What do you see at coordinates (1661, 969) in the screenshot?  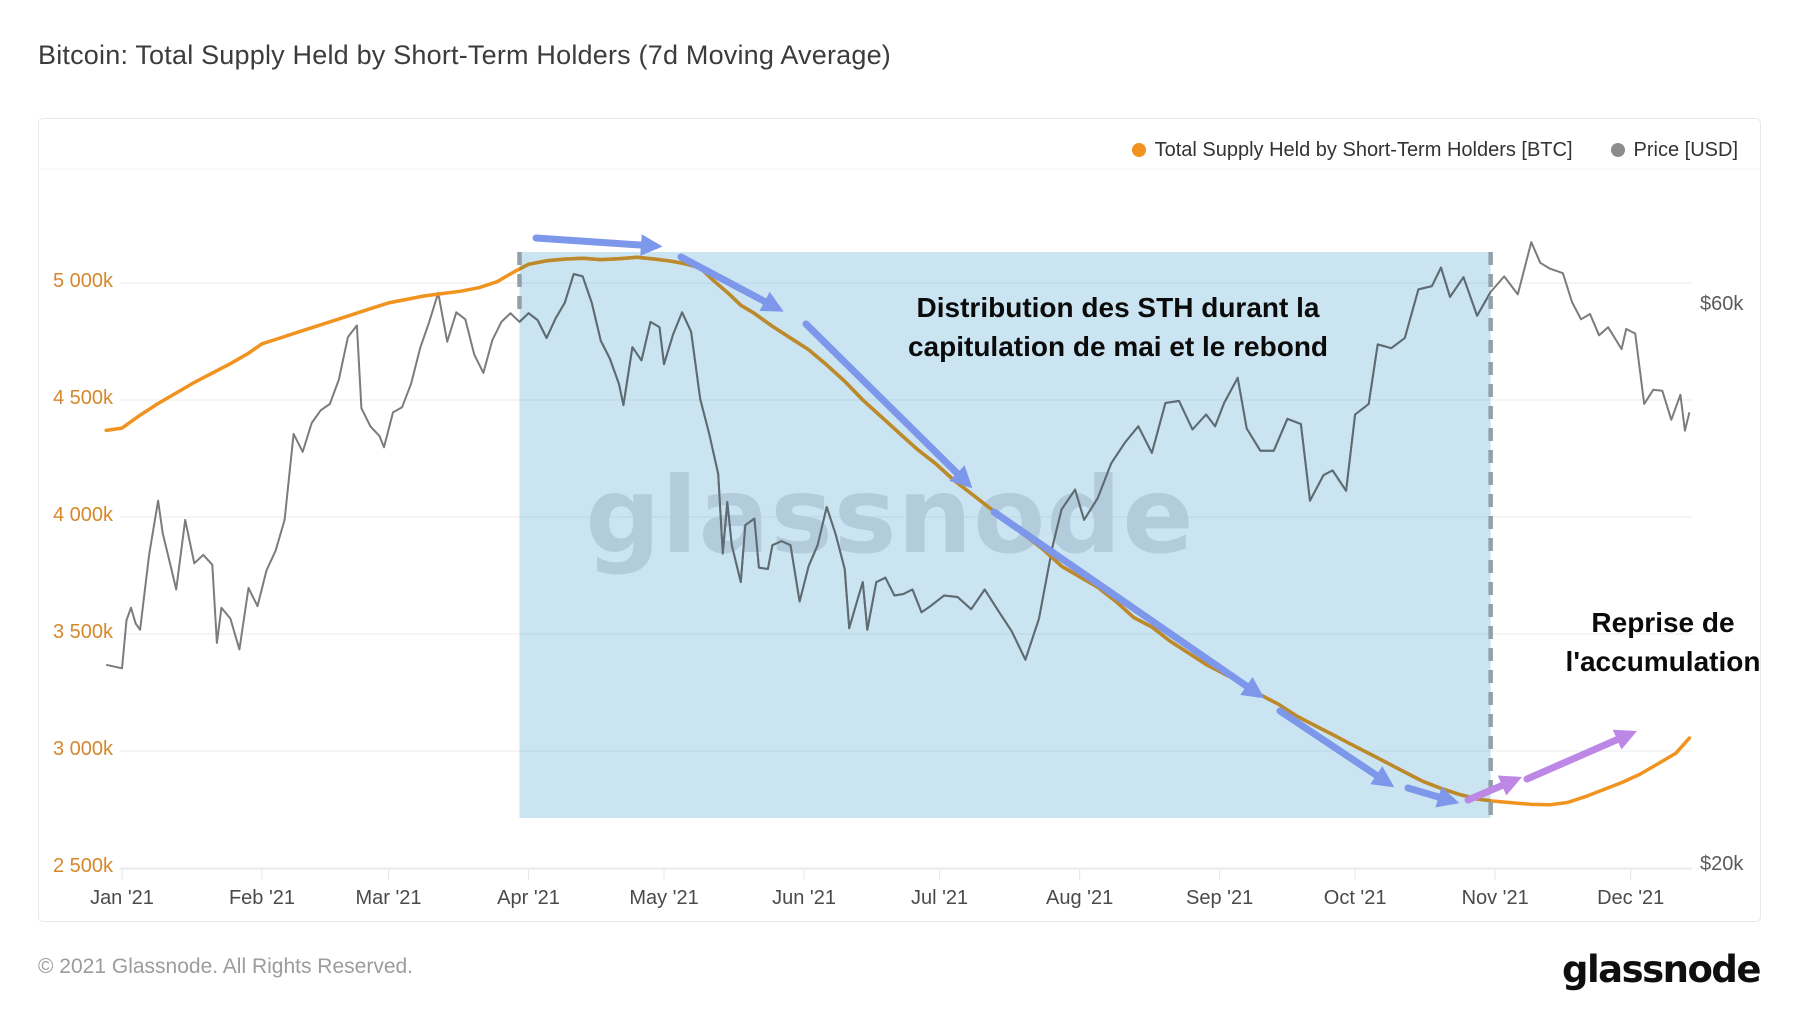 I see `glassnode-logo: glassnode` at bounding box center [1661, 969].